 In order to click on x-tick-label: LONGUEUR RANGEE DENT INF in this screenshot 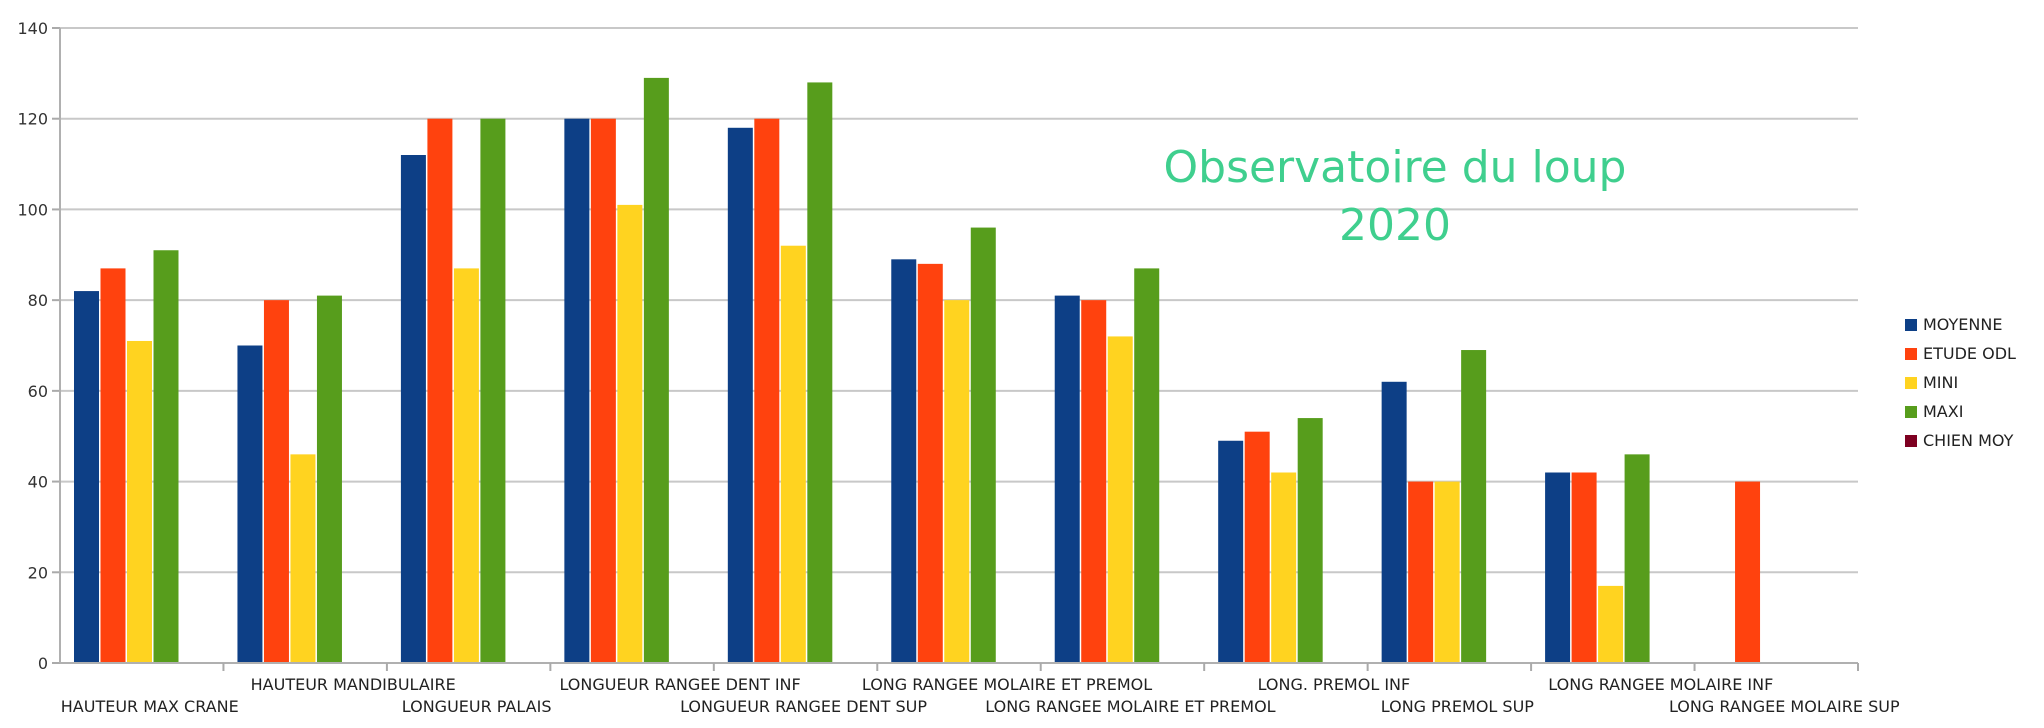, I will do `click(679, 684)`.